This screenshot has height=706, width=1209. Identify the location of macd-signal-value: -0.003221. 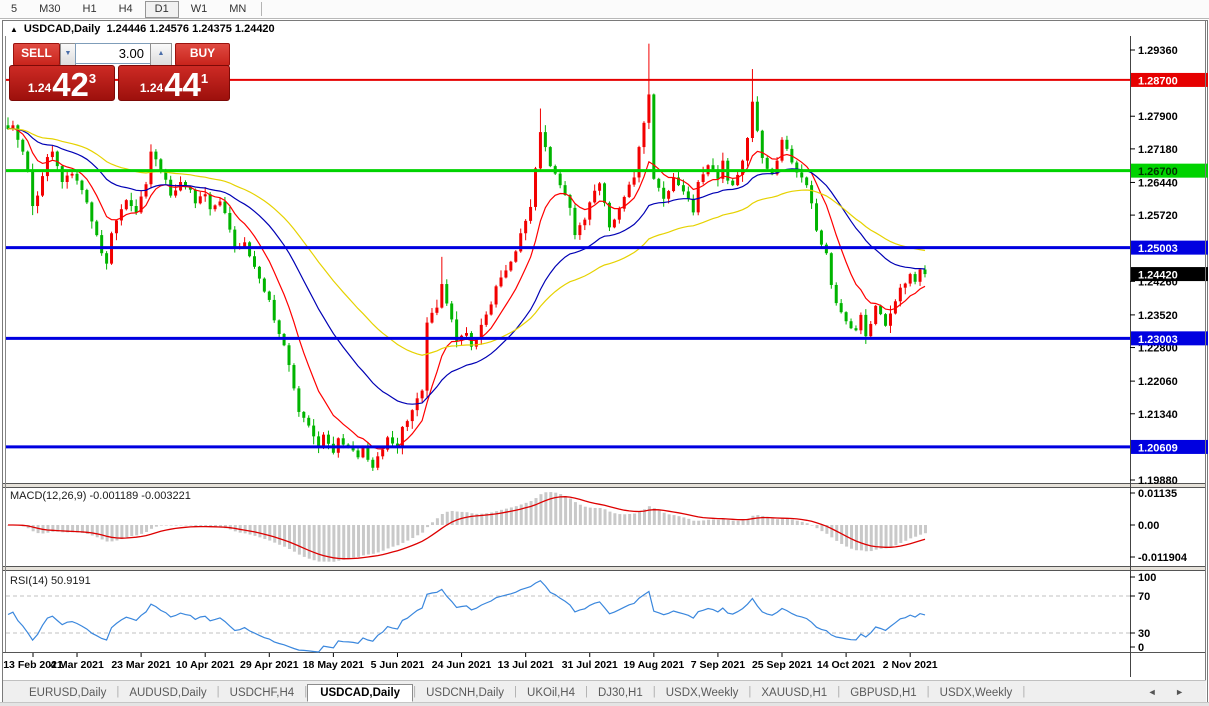
(166, 496).